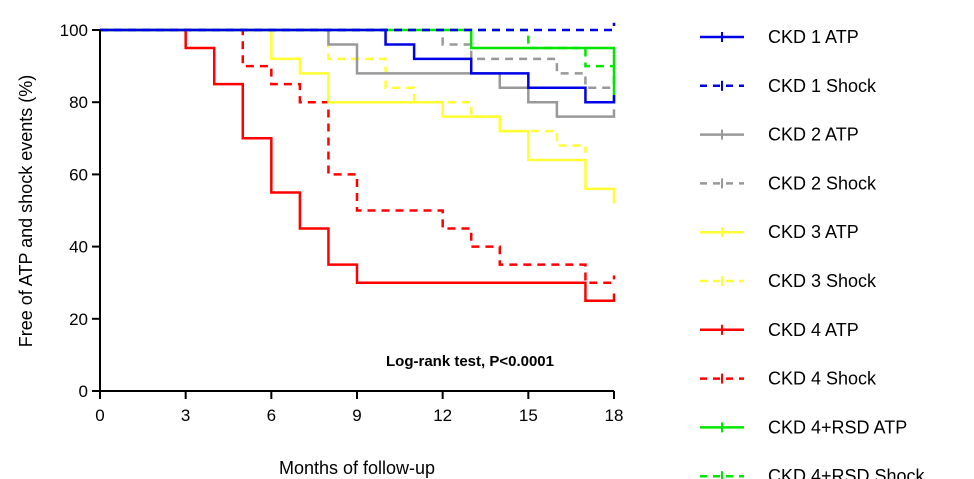 Image resolution: width=974 pixels, height=479 pixels. Describe the element at coordinates (78, 174) in the screenshot. I see `y-tick-label: 60` at that location.